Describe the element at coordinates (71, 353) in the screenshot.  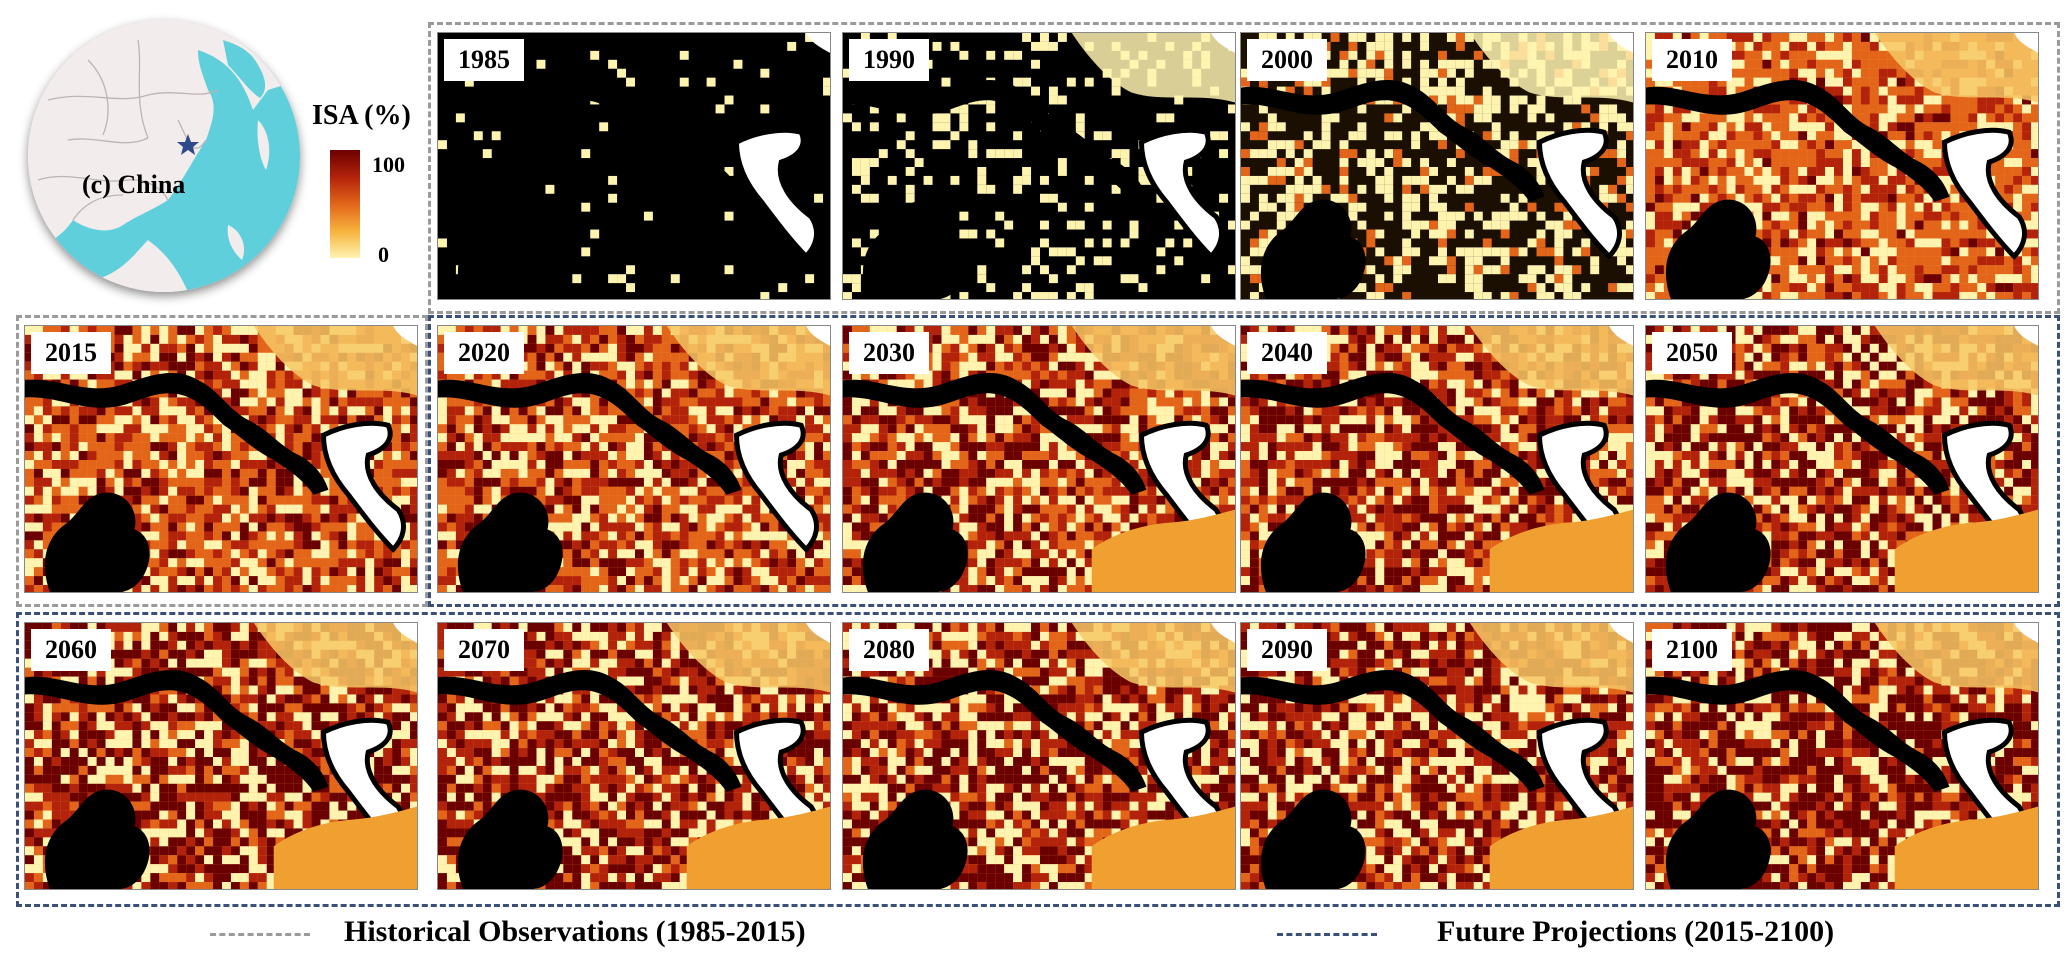
I see `panel-year-label: 2015` at that location.